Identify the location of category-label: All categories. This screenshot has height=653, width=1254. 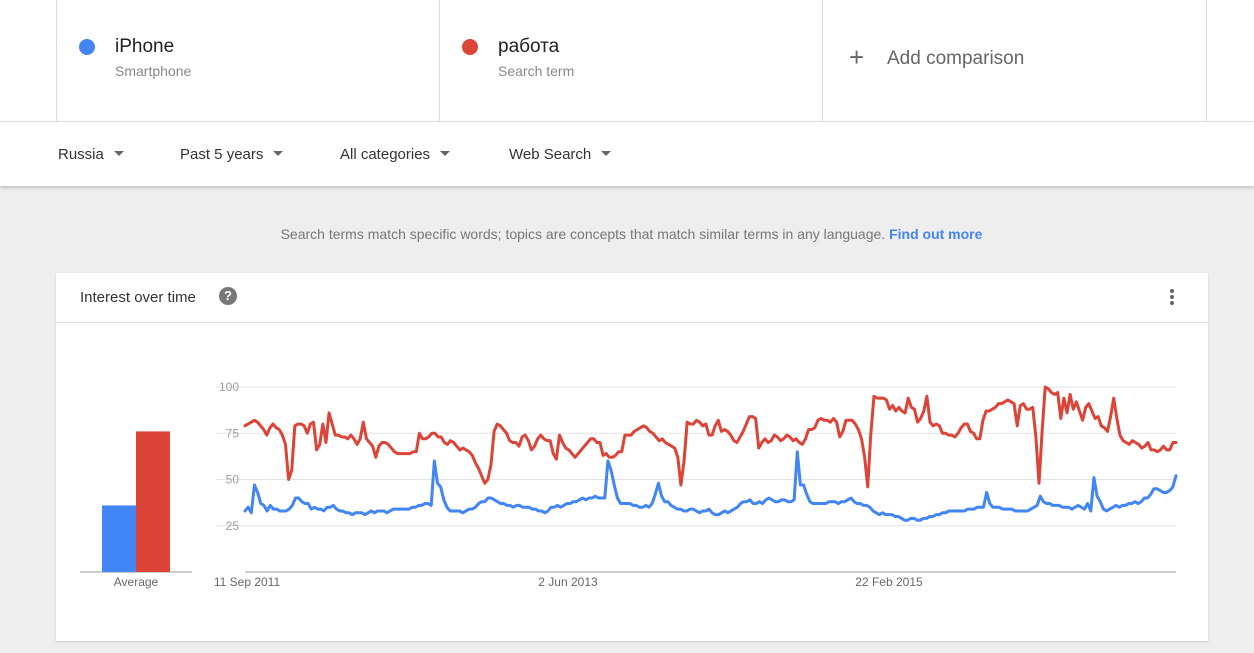
(385, 154).